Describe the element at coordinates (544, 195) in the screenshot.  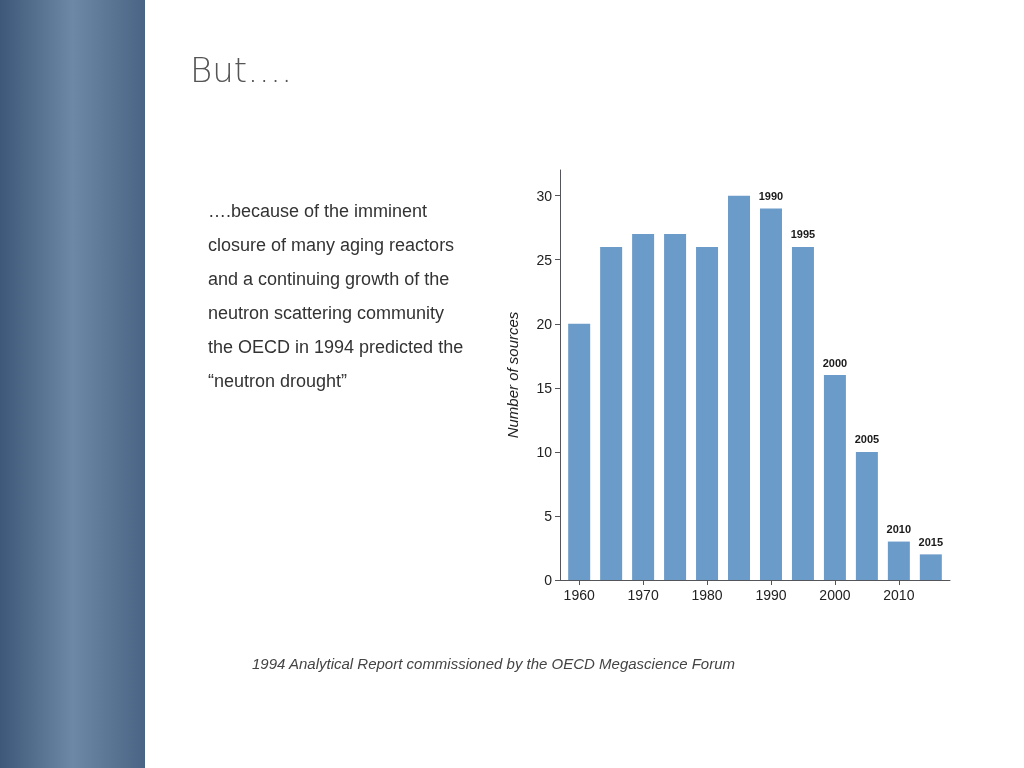
I see `y-tick-label: 30` at that location.